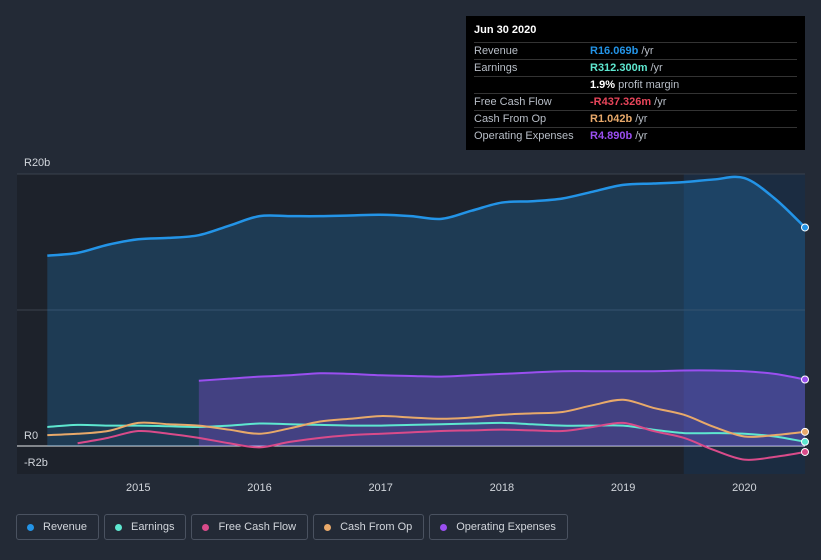  I want to click on legend-item-earnings: Earnings, so click(145, 527).